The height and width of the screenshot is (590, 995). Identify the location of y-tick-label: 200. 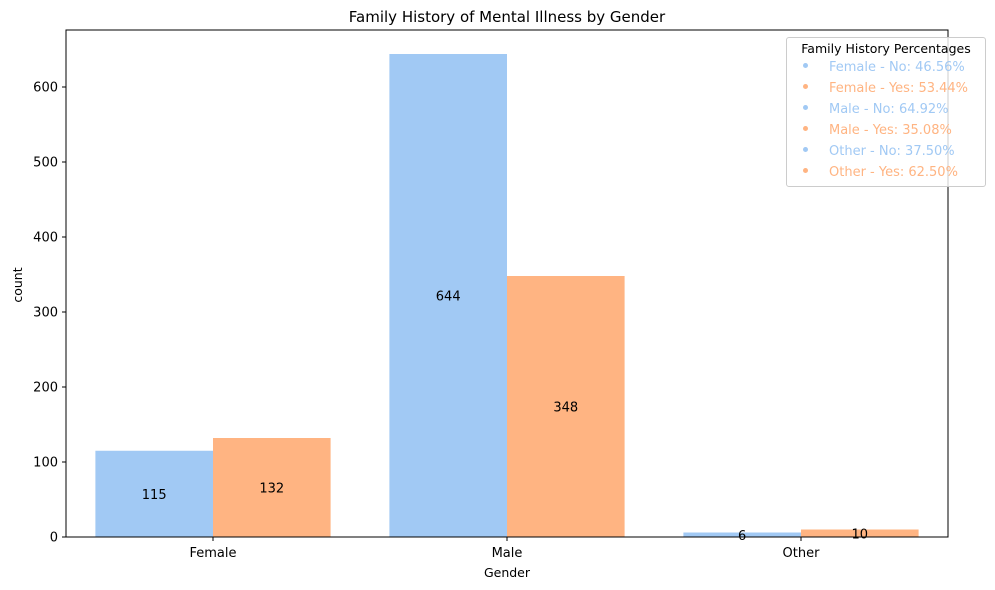
(45, 388).